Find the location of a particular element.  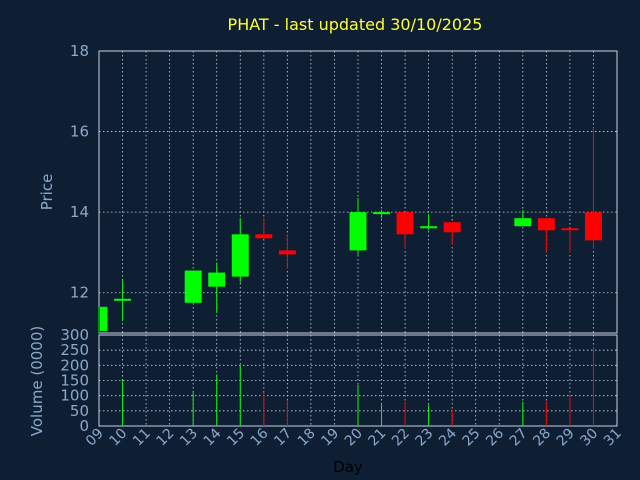

x-tick-label: 18 is located at coordinates (307, 438).